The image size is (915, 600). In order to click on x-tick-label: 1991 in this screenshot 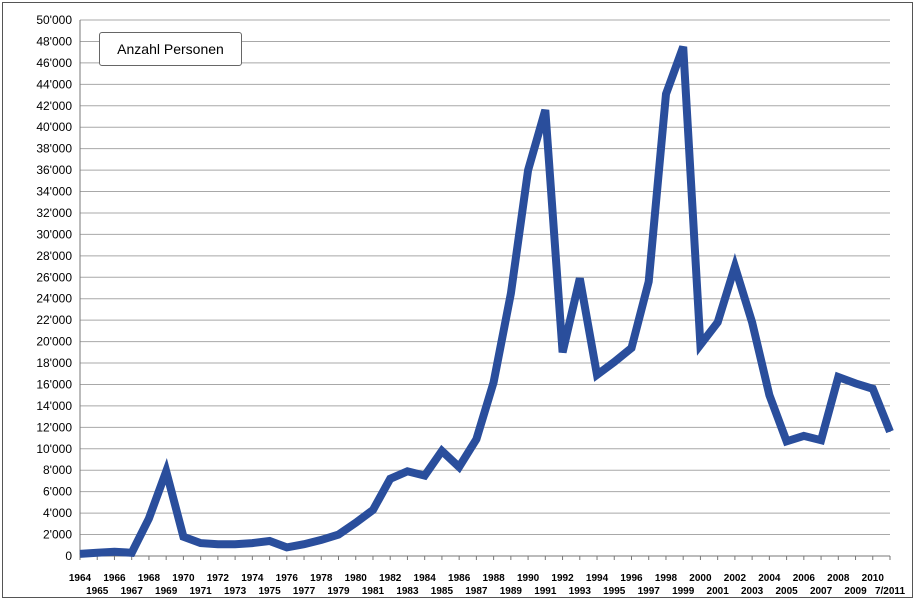, I will do `click(545, 591)`.